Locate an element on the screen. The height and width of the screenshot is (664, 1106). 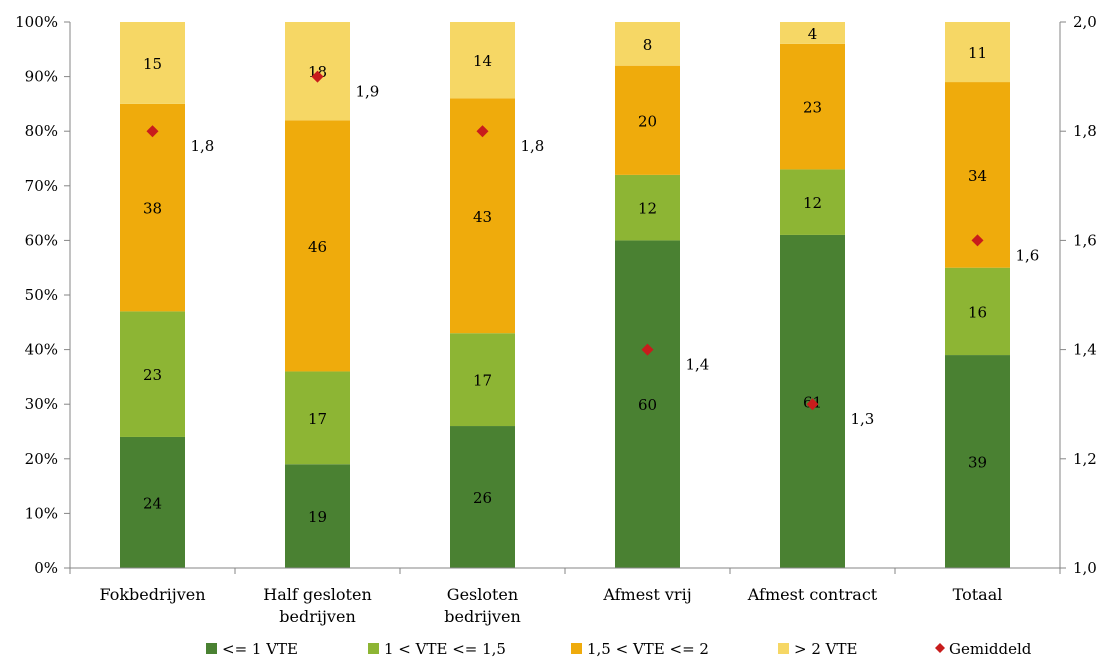
mean-value-label: 1,4 is located at coordinates (698, 365).